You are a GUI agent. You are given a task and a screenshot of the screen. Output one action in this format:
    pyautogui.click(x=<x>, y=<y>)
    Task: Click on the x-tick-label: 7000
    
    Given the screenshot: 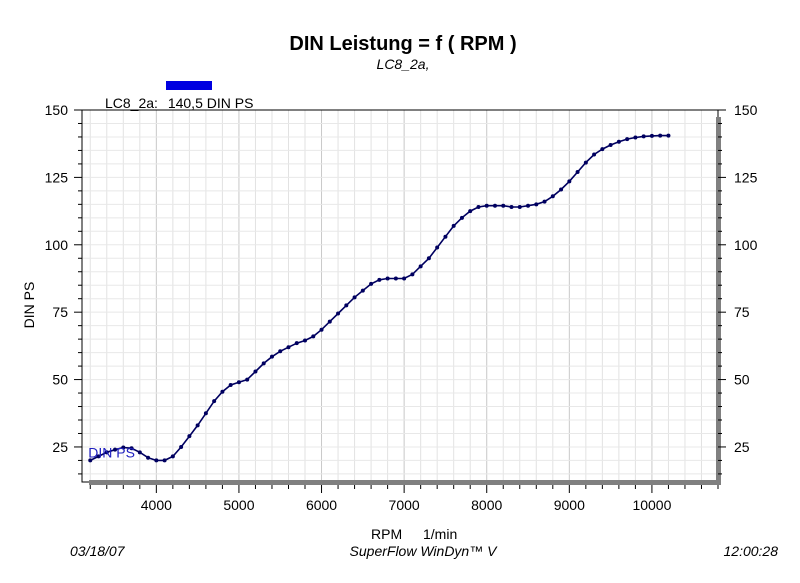 What is the action you would take?
    pyautogui.click(x=404, y=505)
    